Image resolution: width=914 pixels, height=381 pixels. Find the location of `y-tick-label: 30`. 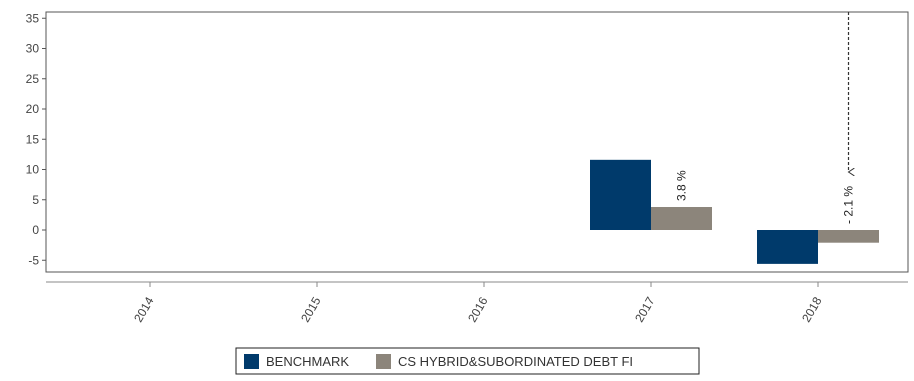

y-tick-label: 30 is located at coordinates (33, 49).